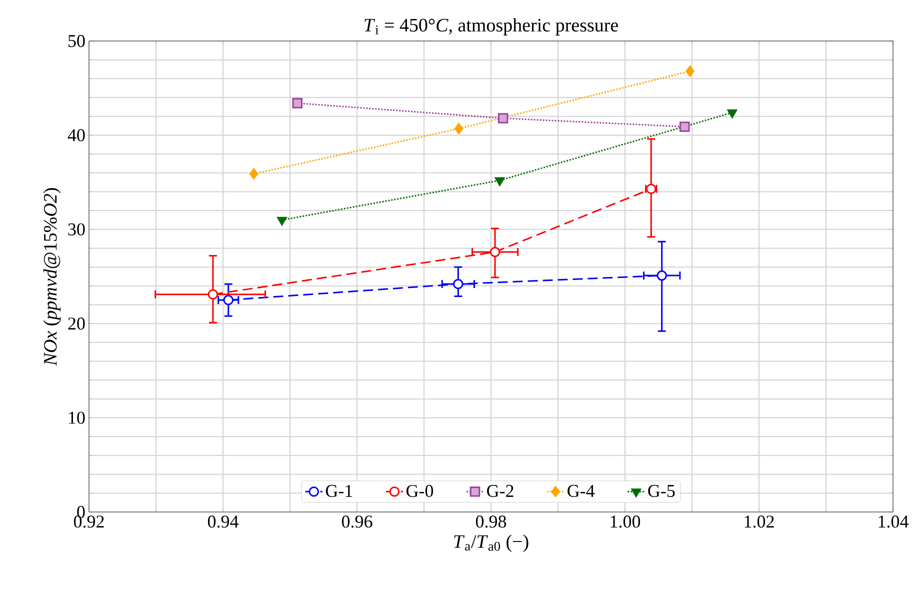 The width and height of the screenshot is (915, 591). Describe the element at coordinates (491, 543) in the screenshot. I see `x-axis-title: T$_{a}$/T$_{a0}$ (−)` at that location.